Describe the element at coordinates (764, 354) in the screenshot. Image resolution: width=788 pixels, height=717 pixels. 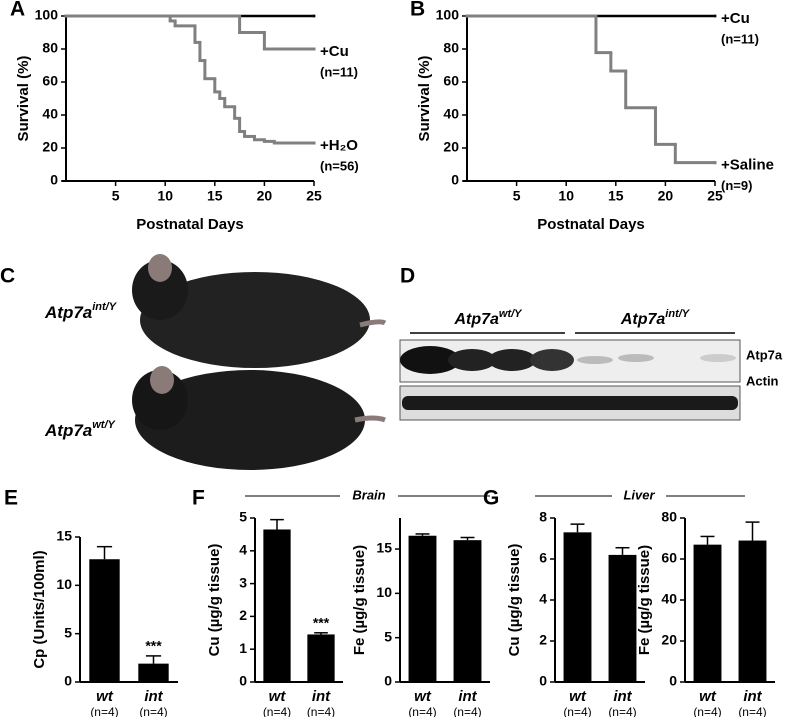
I see `band-label: Atp7a` at that location.